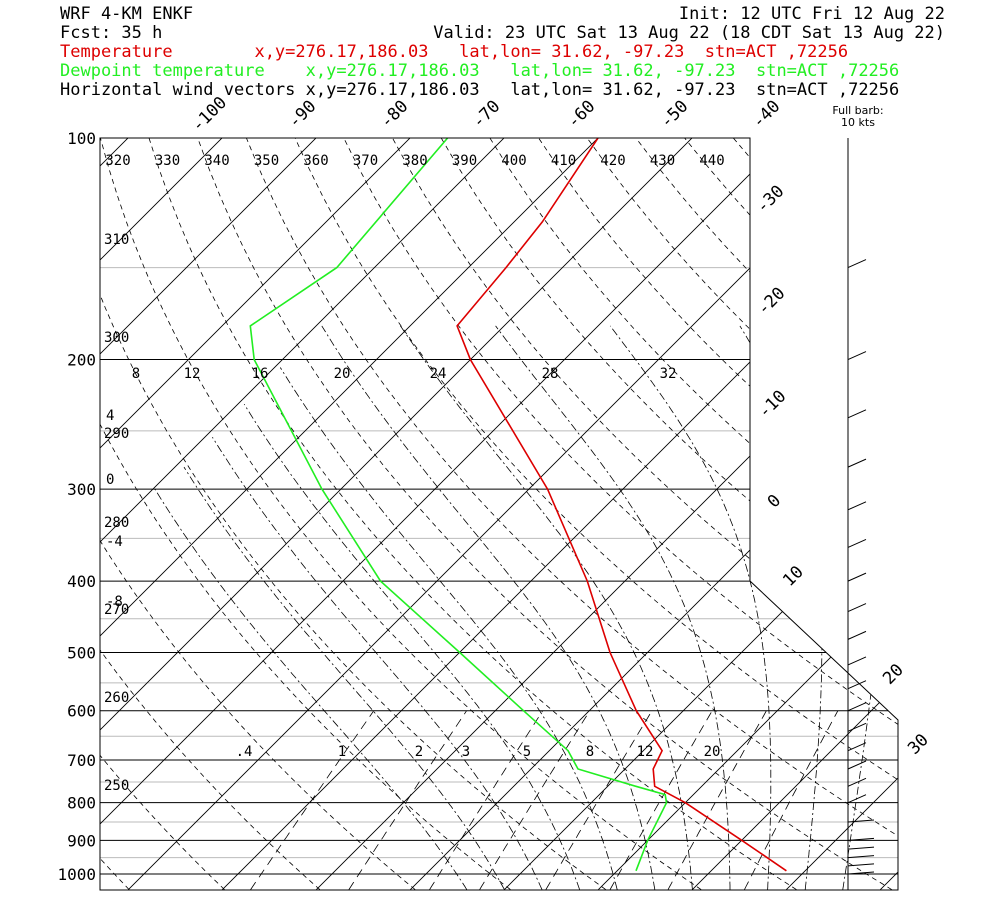 The width and height of the screenshot is (1000, 900). Describe the element at coordinates (116, 240) in the screenshot. I see `theta-side-label: 310` at that location.